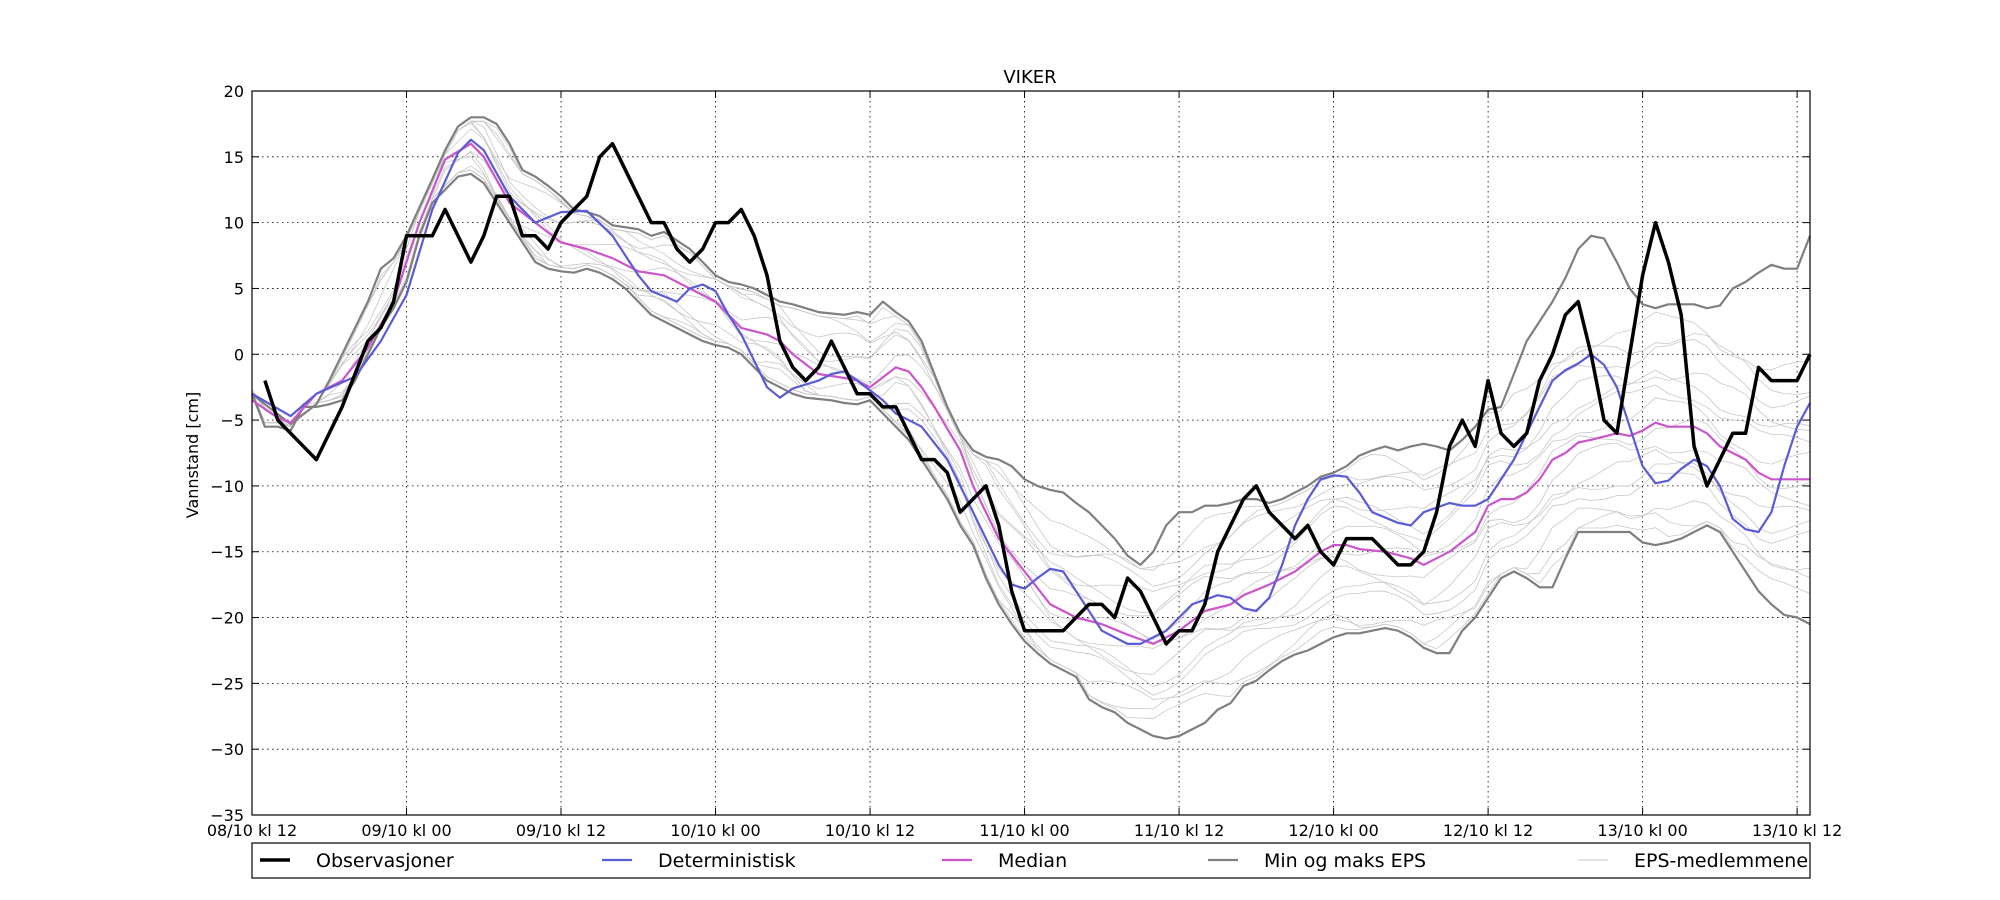  What do you see at coordinates (232, 420) in the screenshot?
I see `y-tick-label: −5` at bounding box center [232, 420].